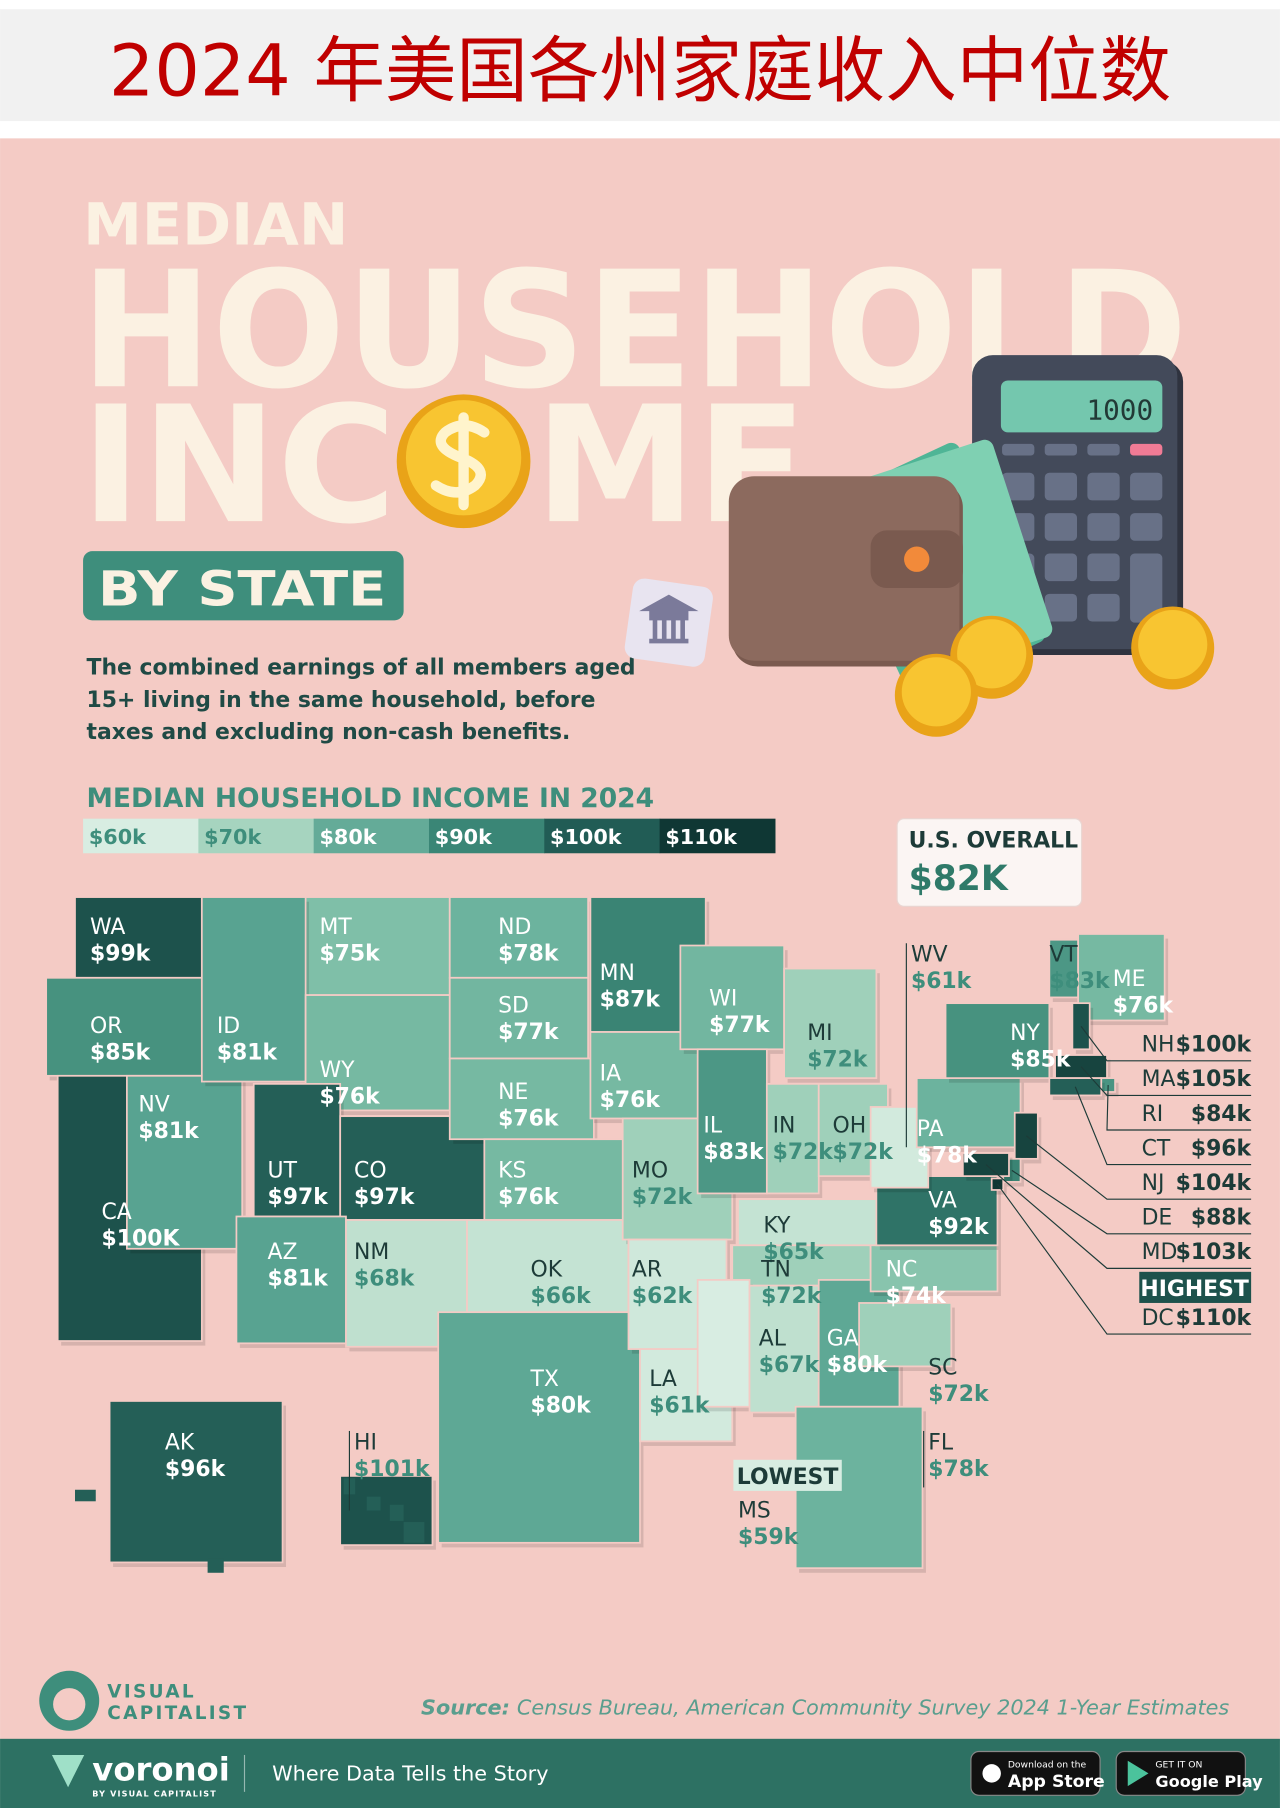 The width and height of the screenshot is (1280, 1808). What do you see at coordinates (106, 1026) in the screenshot?
I see `state-abbr: OR` at bounding box center [106, 1026].